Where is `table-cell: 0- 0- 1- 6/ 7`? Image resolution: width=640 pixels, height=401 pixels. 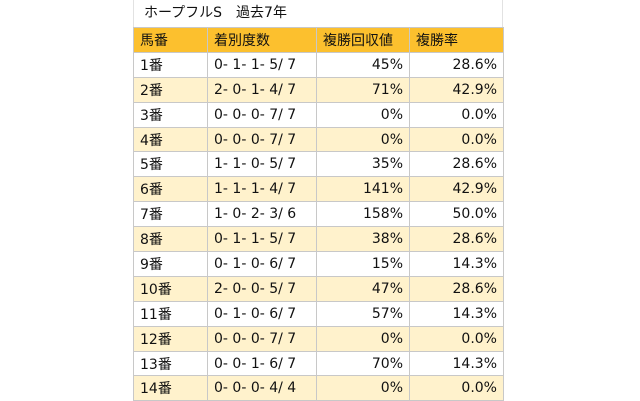 table-cell: 0- 0- 1- 6/ 7 is located at coordinates (262, 363).